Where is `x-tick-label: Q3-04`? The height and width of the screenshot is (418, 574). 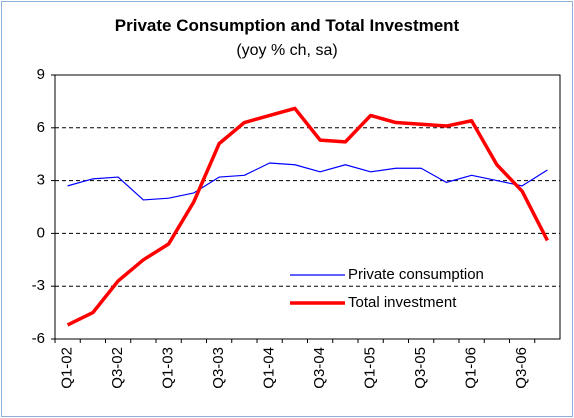
x-tick-label: Q3-04 is located at coordinates (319, 368).